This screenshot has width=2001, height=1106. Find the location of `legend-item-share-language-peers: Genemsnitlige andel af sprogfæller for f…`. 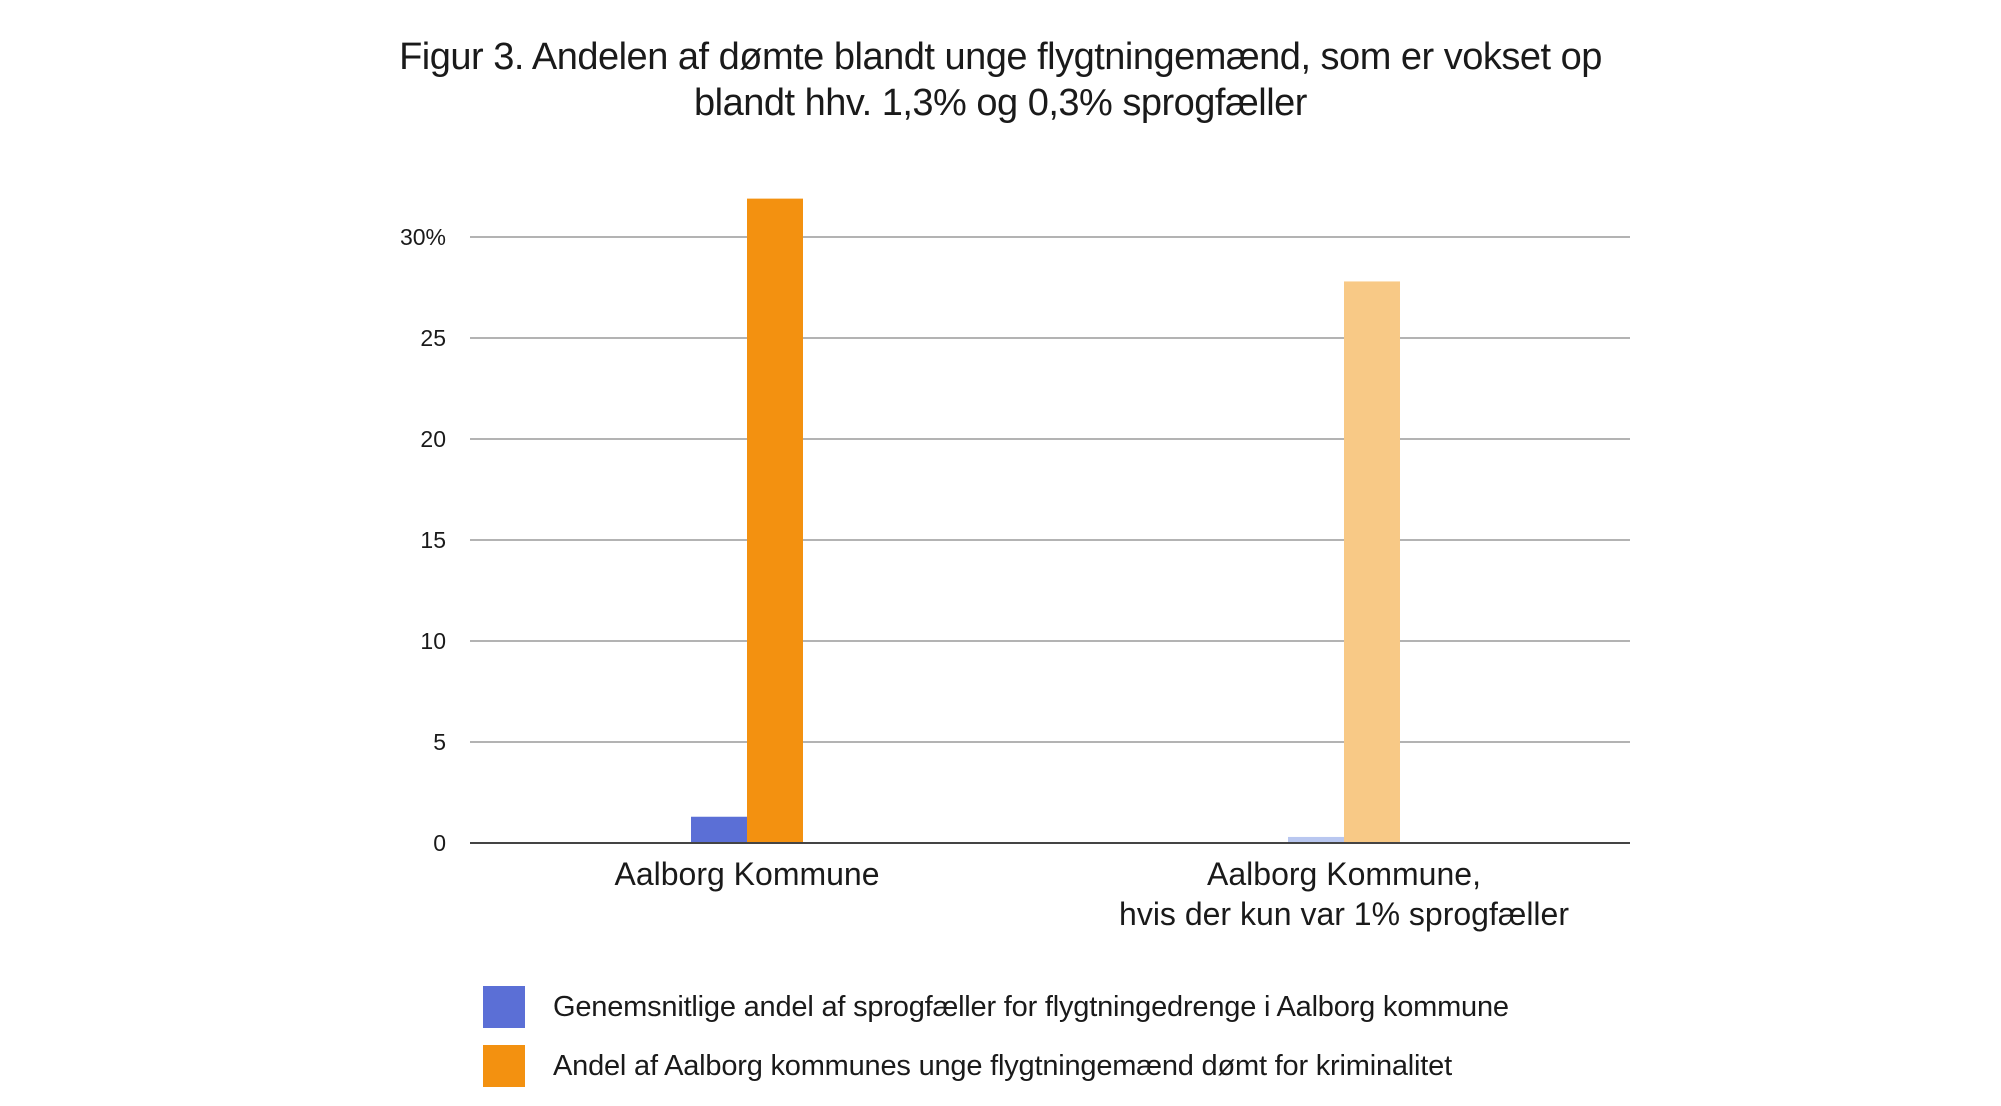

legend-item-share-language-peers: Genemsnitlige andel af sprogfæller for f… is located at coordinates (996, 1007).